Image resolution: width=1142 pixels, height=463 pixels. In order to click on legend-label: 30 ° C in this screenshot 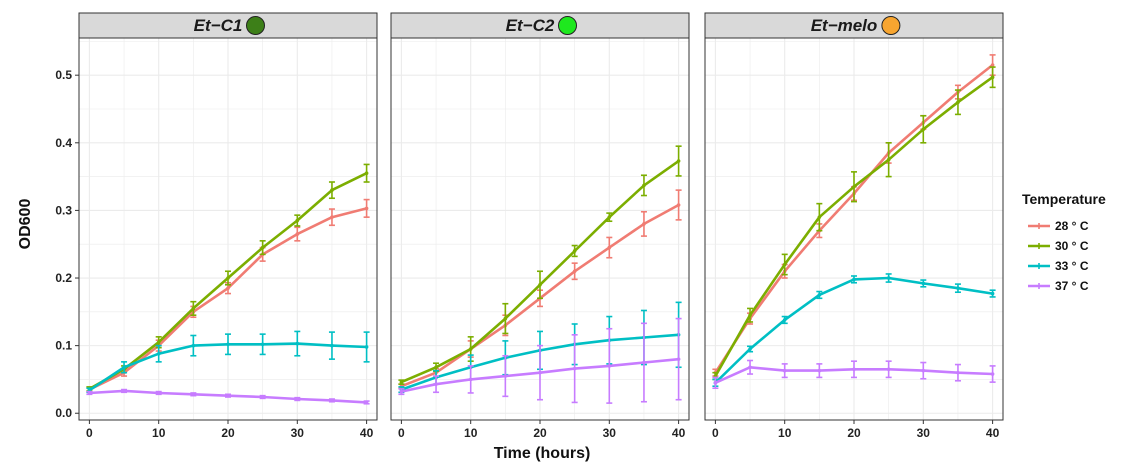, I will do `click(1072, 246)`.